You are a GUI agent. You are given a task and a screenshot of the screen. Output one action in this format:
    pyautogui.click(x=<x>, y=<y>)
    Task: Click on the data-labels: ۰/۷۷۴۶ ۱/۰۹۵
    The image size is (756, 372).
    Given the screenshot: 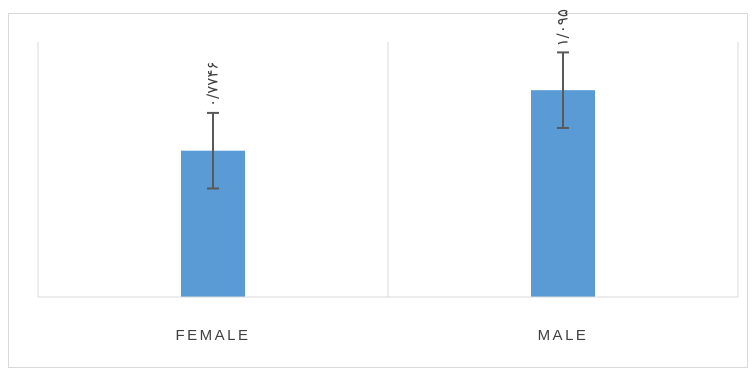 What is the action you would take?
    pyautogui.click(x=388, y=58)
    